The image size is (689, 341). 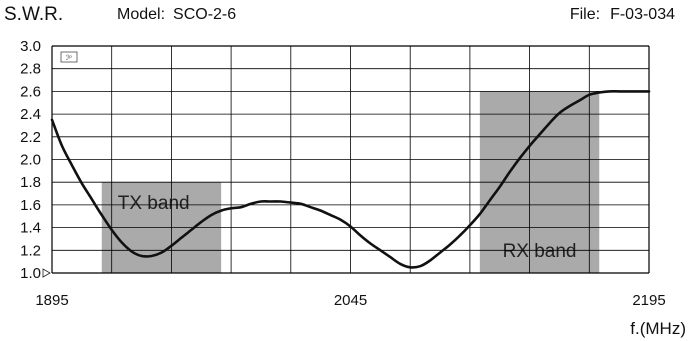 I want to click on file-info: File: F-03-034, so click(x=622, y=15).